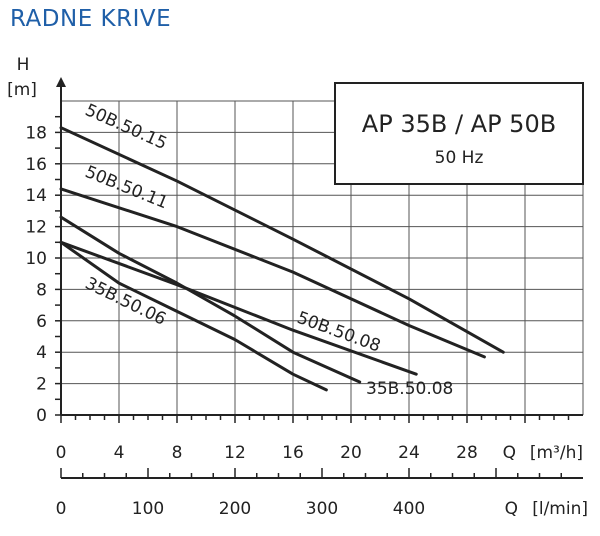 This screenshot has width=600, height=536. Describe the element at coordinates (467, 453) in the screenshot. I see `x-tick-label: 28` at that location.